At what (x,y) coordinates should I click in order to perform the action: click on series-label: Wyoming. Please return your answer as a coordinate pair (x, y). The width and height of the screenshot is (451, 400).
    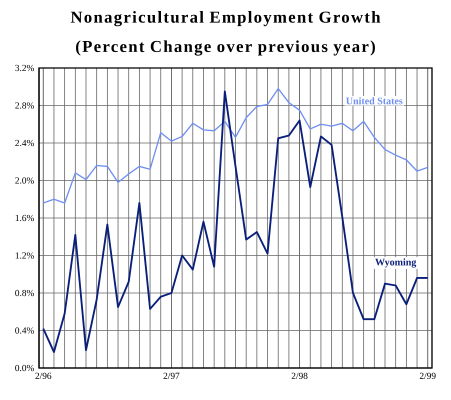
    Looking at the image, I should click on (395, 263).